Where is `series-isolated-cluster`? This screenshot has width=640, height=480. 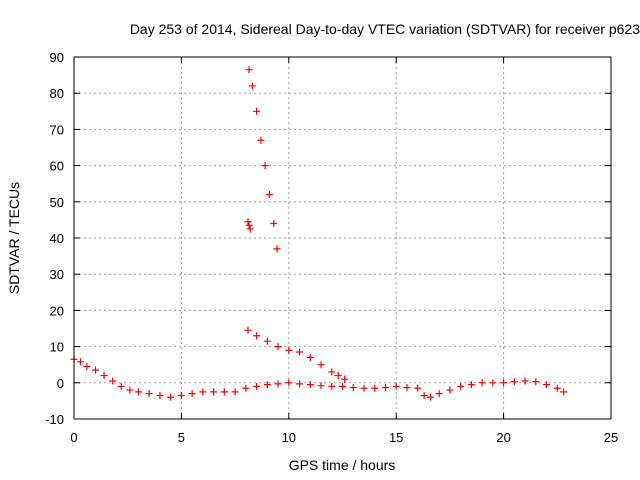 series-isolated-cluster is located at coordinates (249, 225).